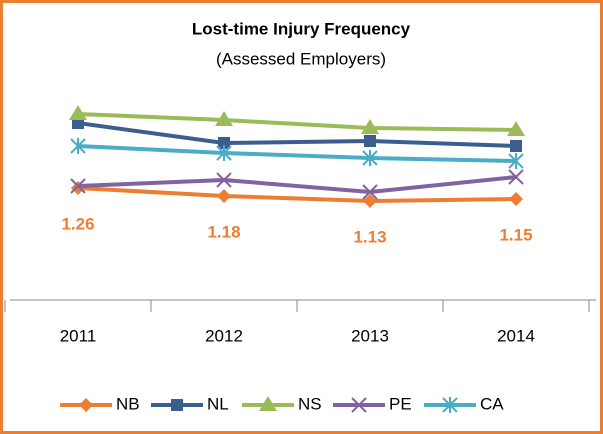 Image resolution: width=603 pixels, height=434 pixels. What do you see at coordinates (78, 335) in the screenshot?
I see `x-tick-label: 2011` at bounding box center [78, 335].